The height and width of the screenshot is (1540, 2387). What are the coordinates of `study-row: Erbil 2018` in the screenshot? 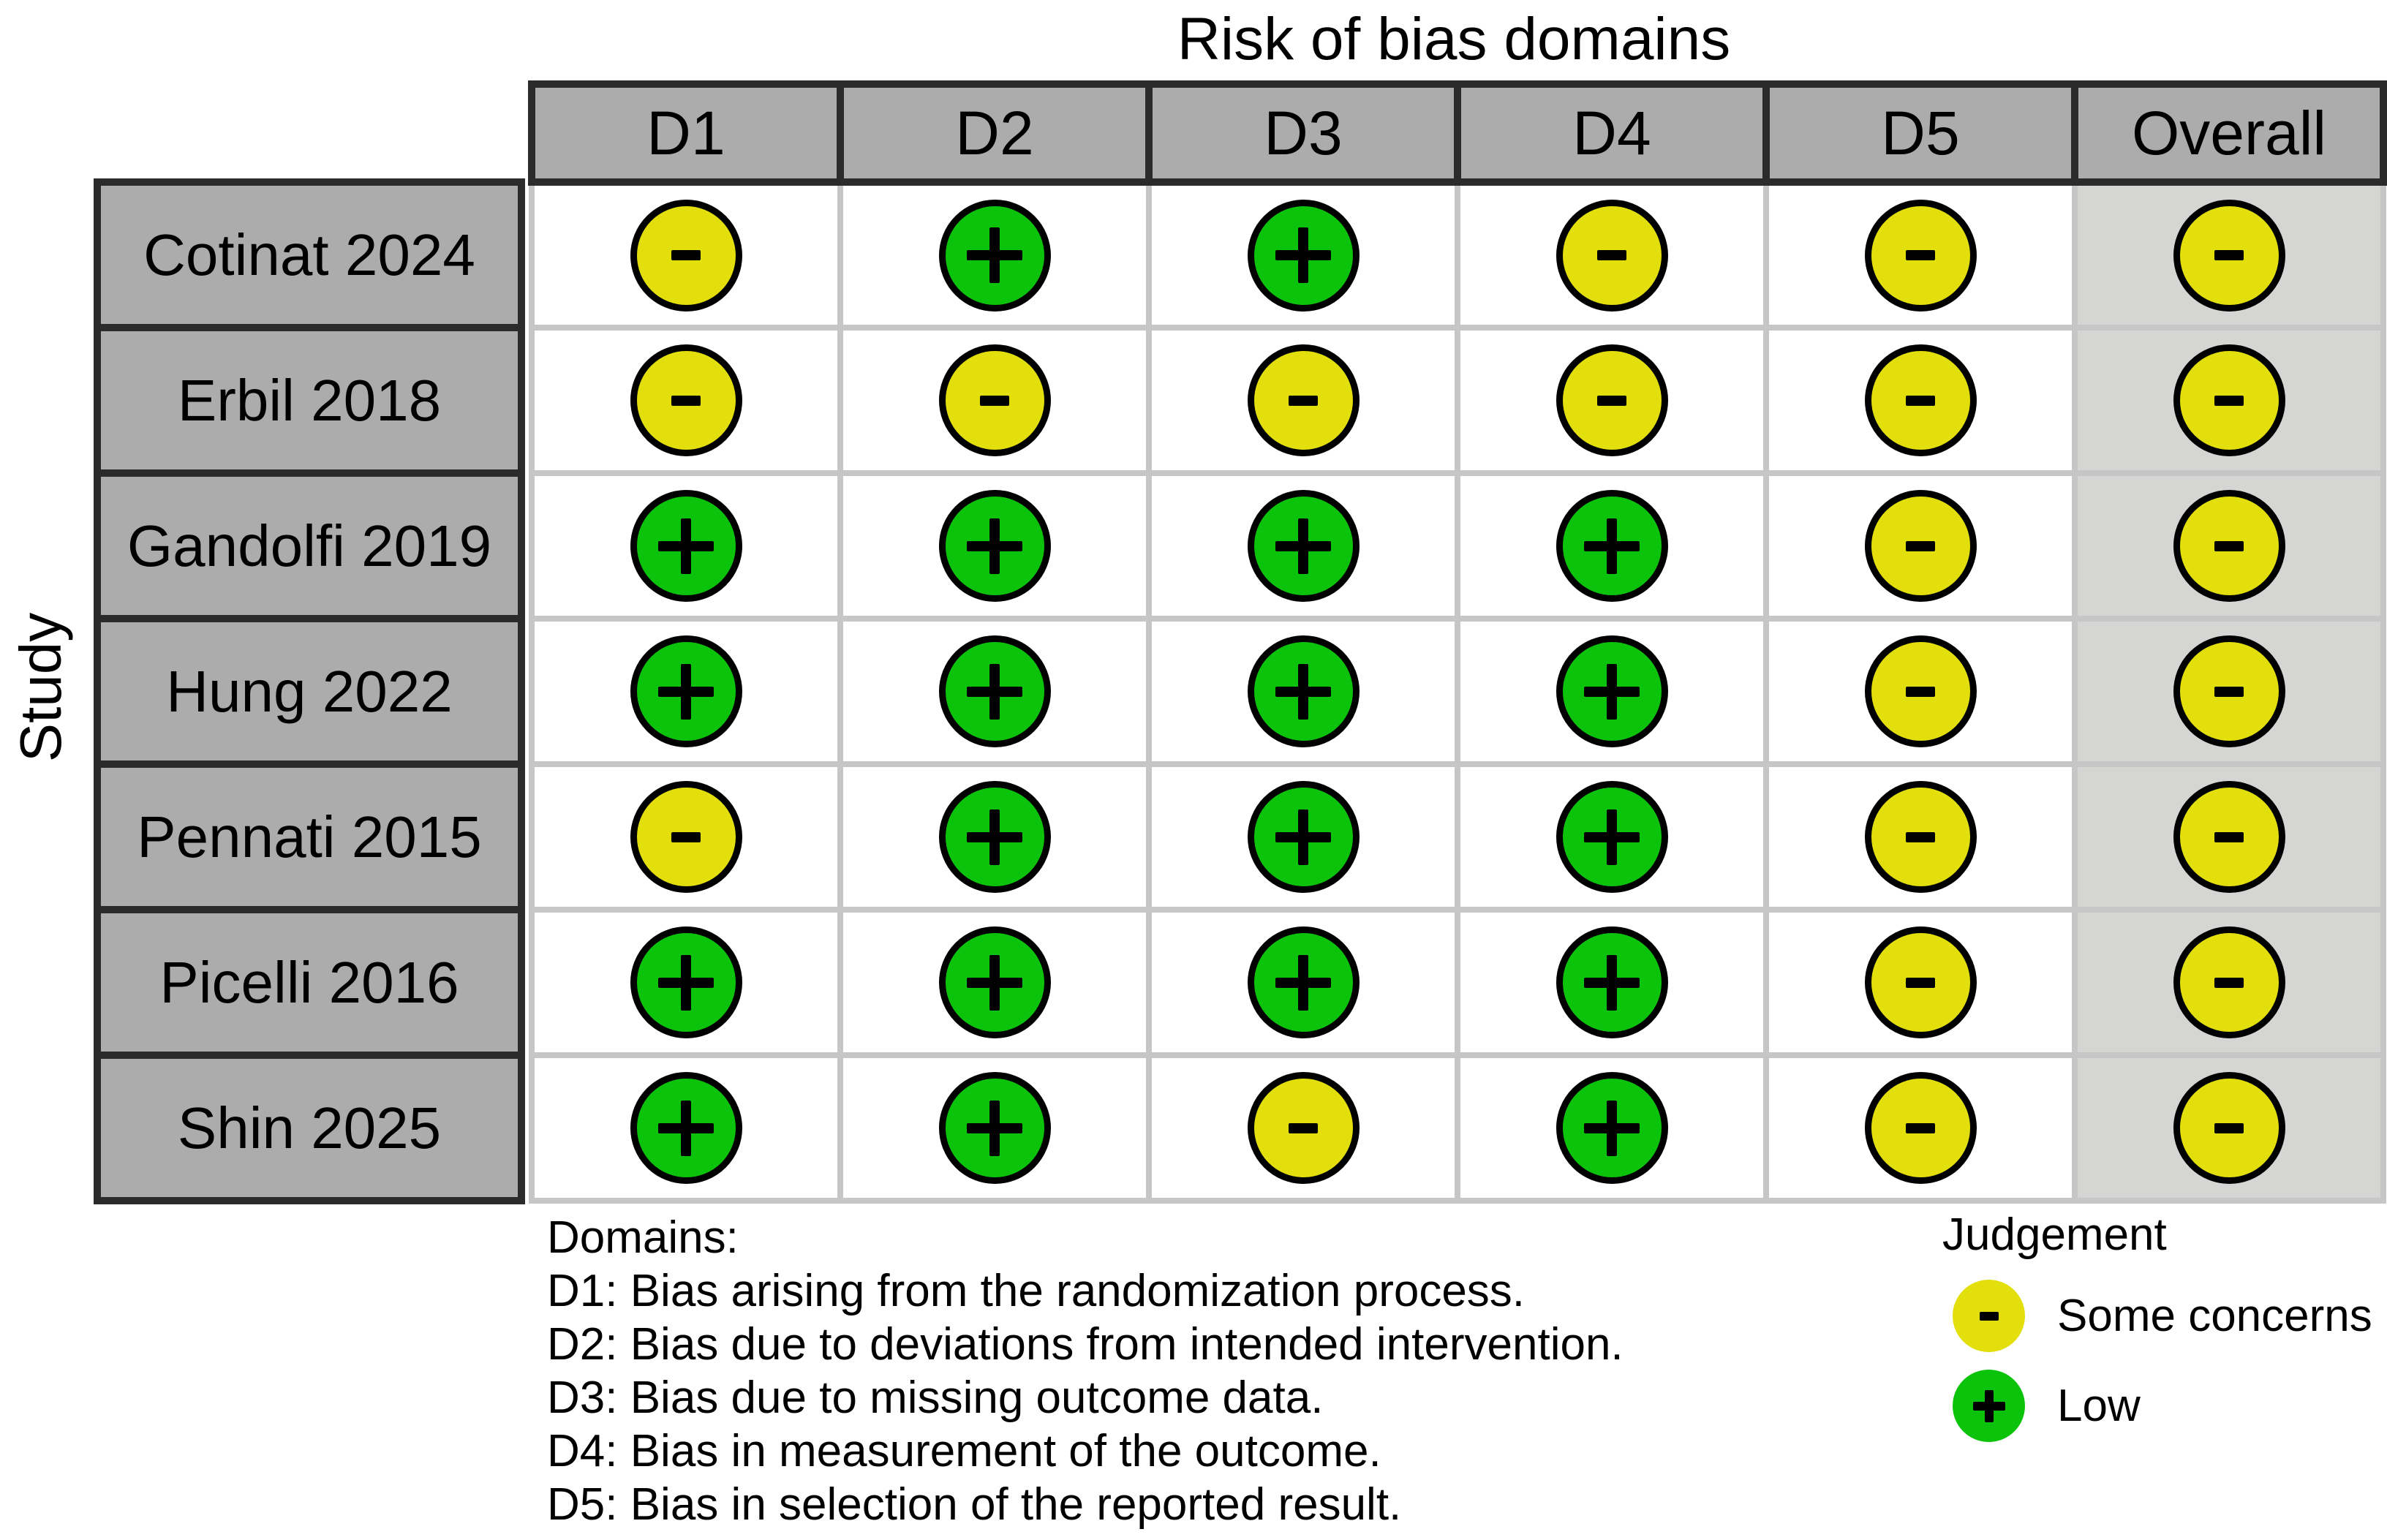 It's located at (1240, 400).